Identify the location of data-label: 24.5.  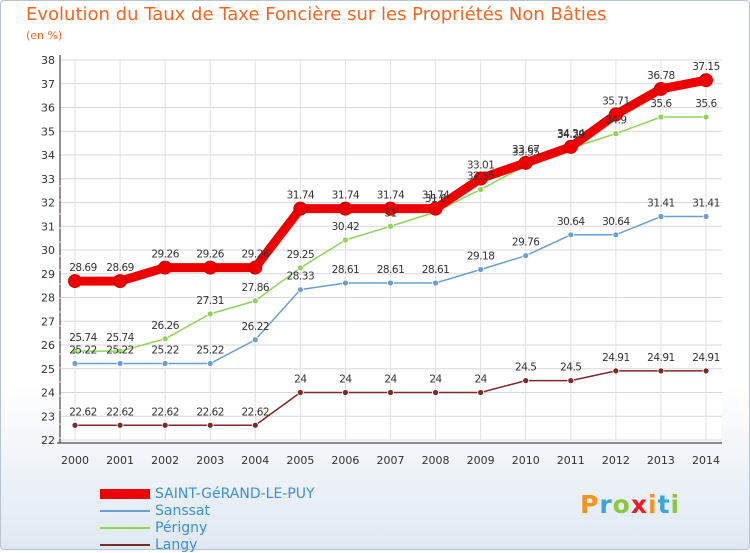
(525, 368).